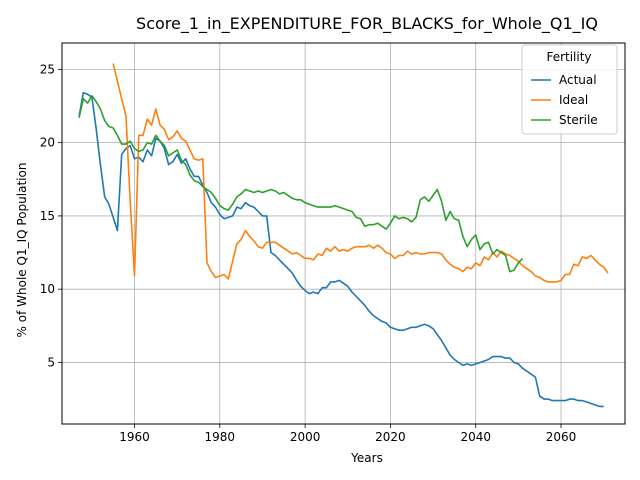  What do you see at coordinates (568, 57) in the screenshot?
I see `legend-title: Fertility` at bounding box center [568, 57].